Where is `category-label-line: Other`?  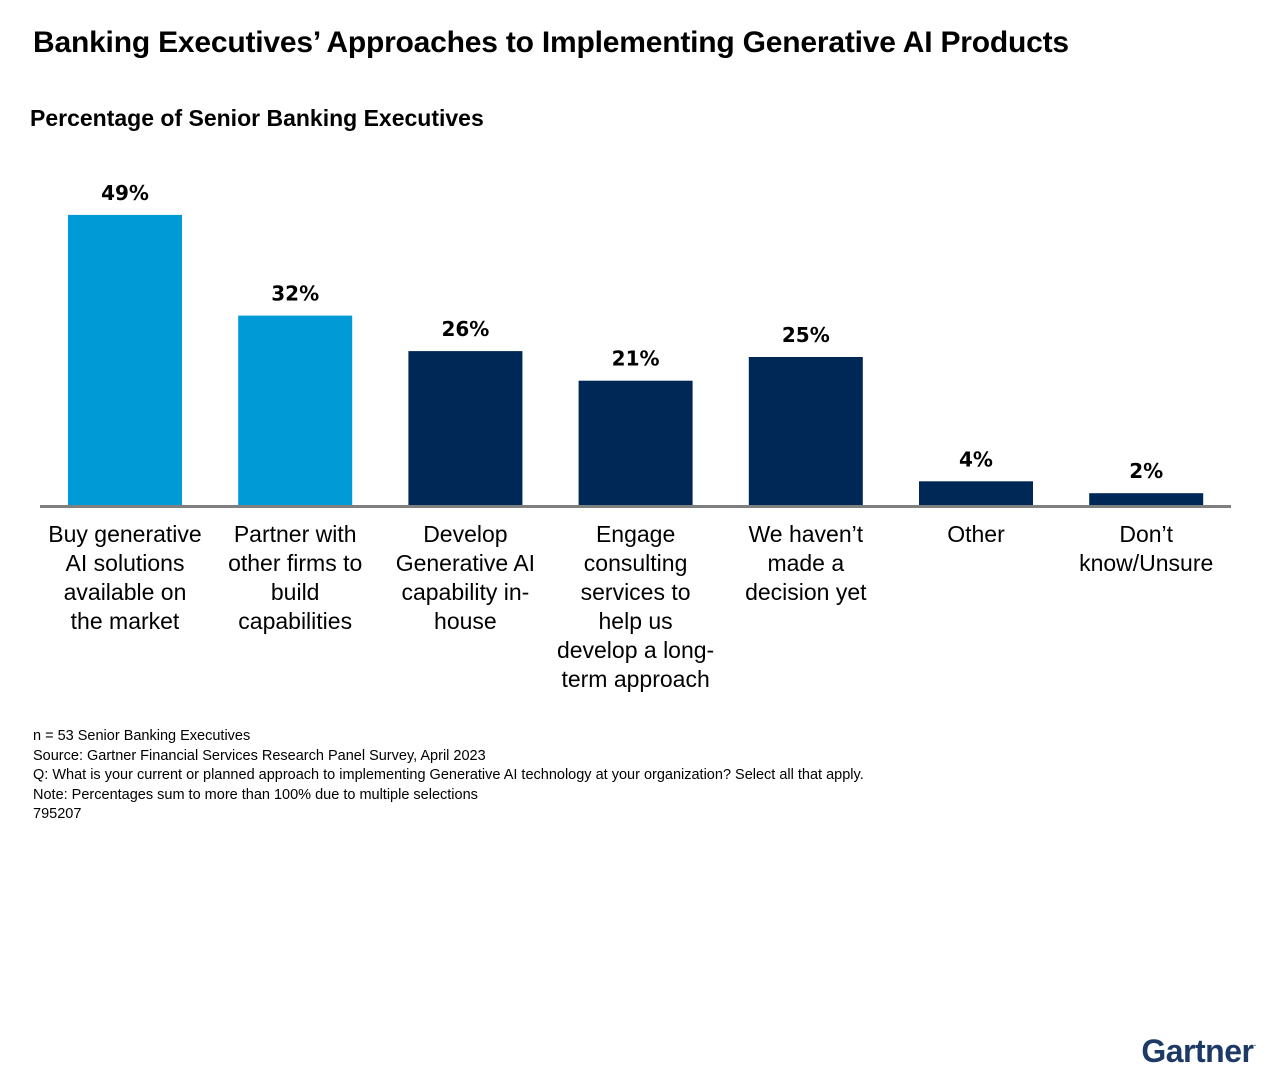
category-label-line: Other is located at coordinates (976, 534).